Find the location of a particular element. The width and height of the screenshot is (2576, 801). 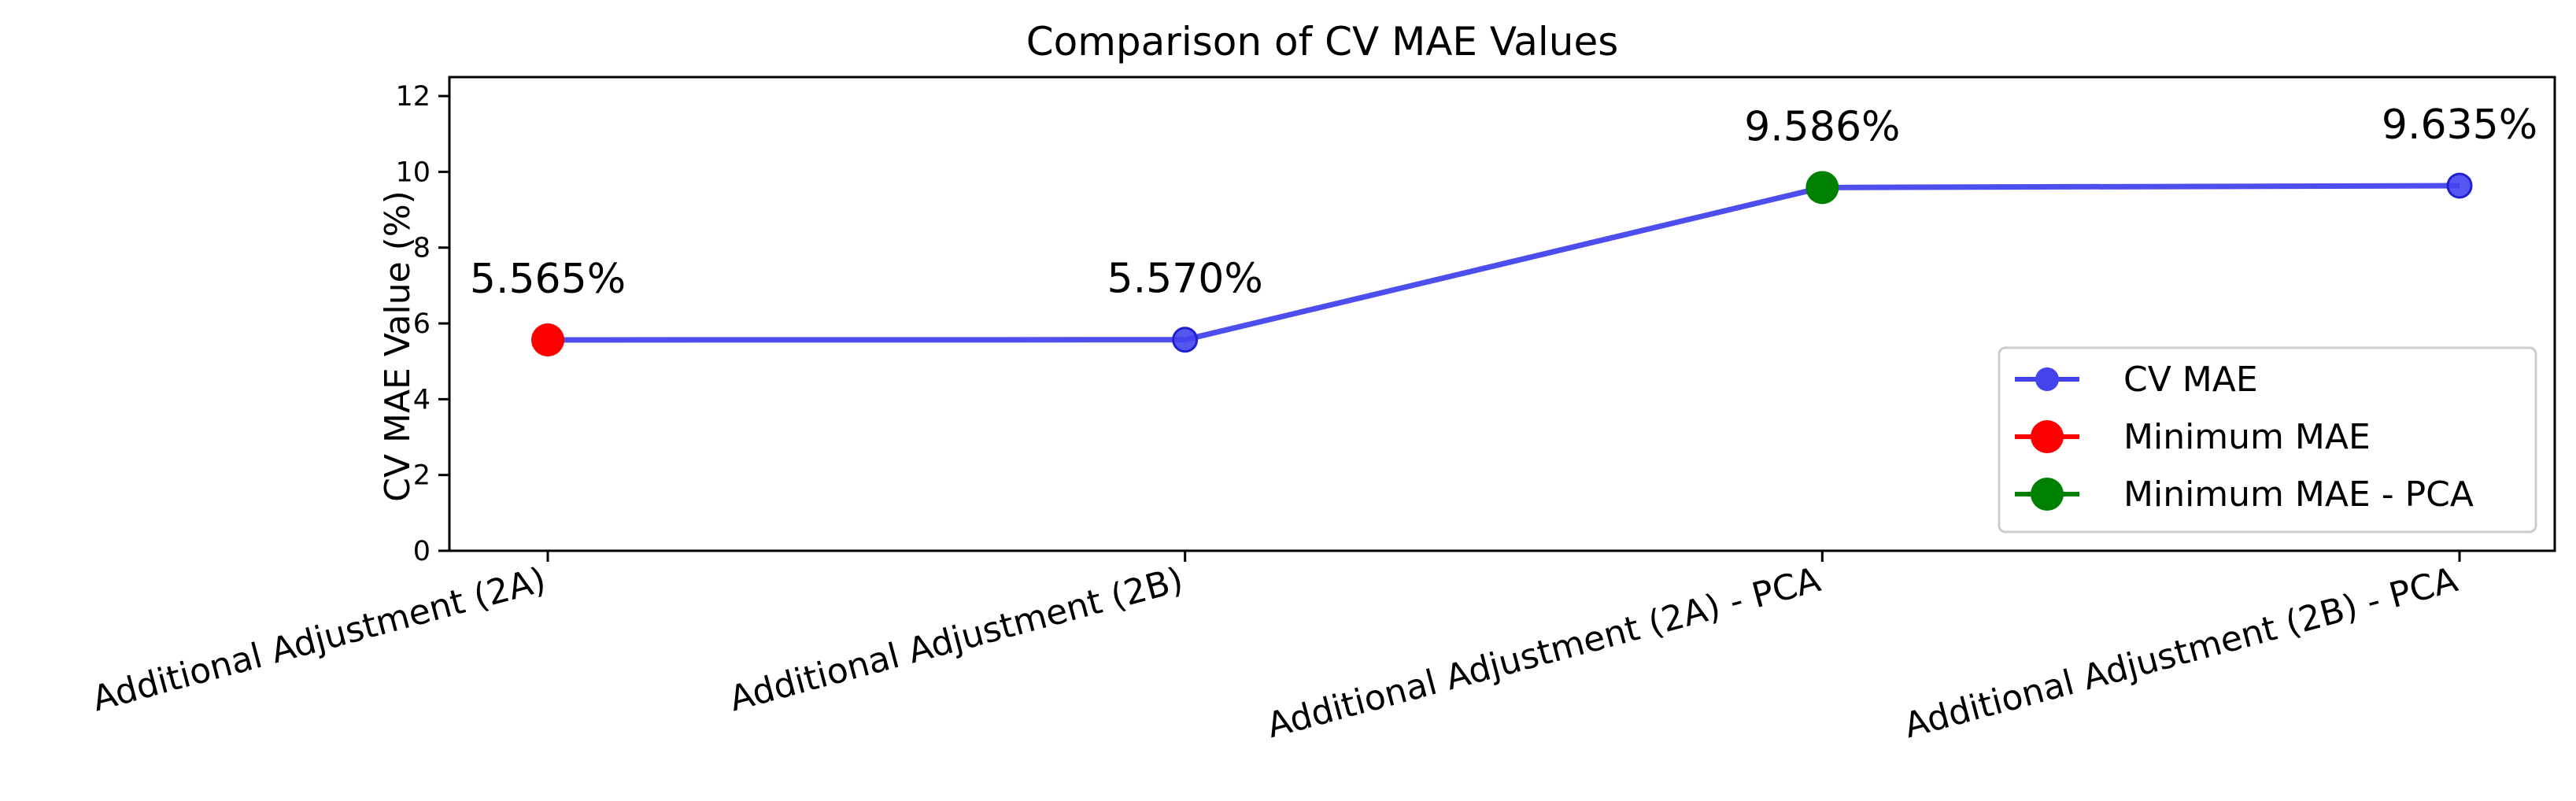

legend-label: Minimum MAE - PCA is located at coordinates (2298, 494).